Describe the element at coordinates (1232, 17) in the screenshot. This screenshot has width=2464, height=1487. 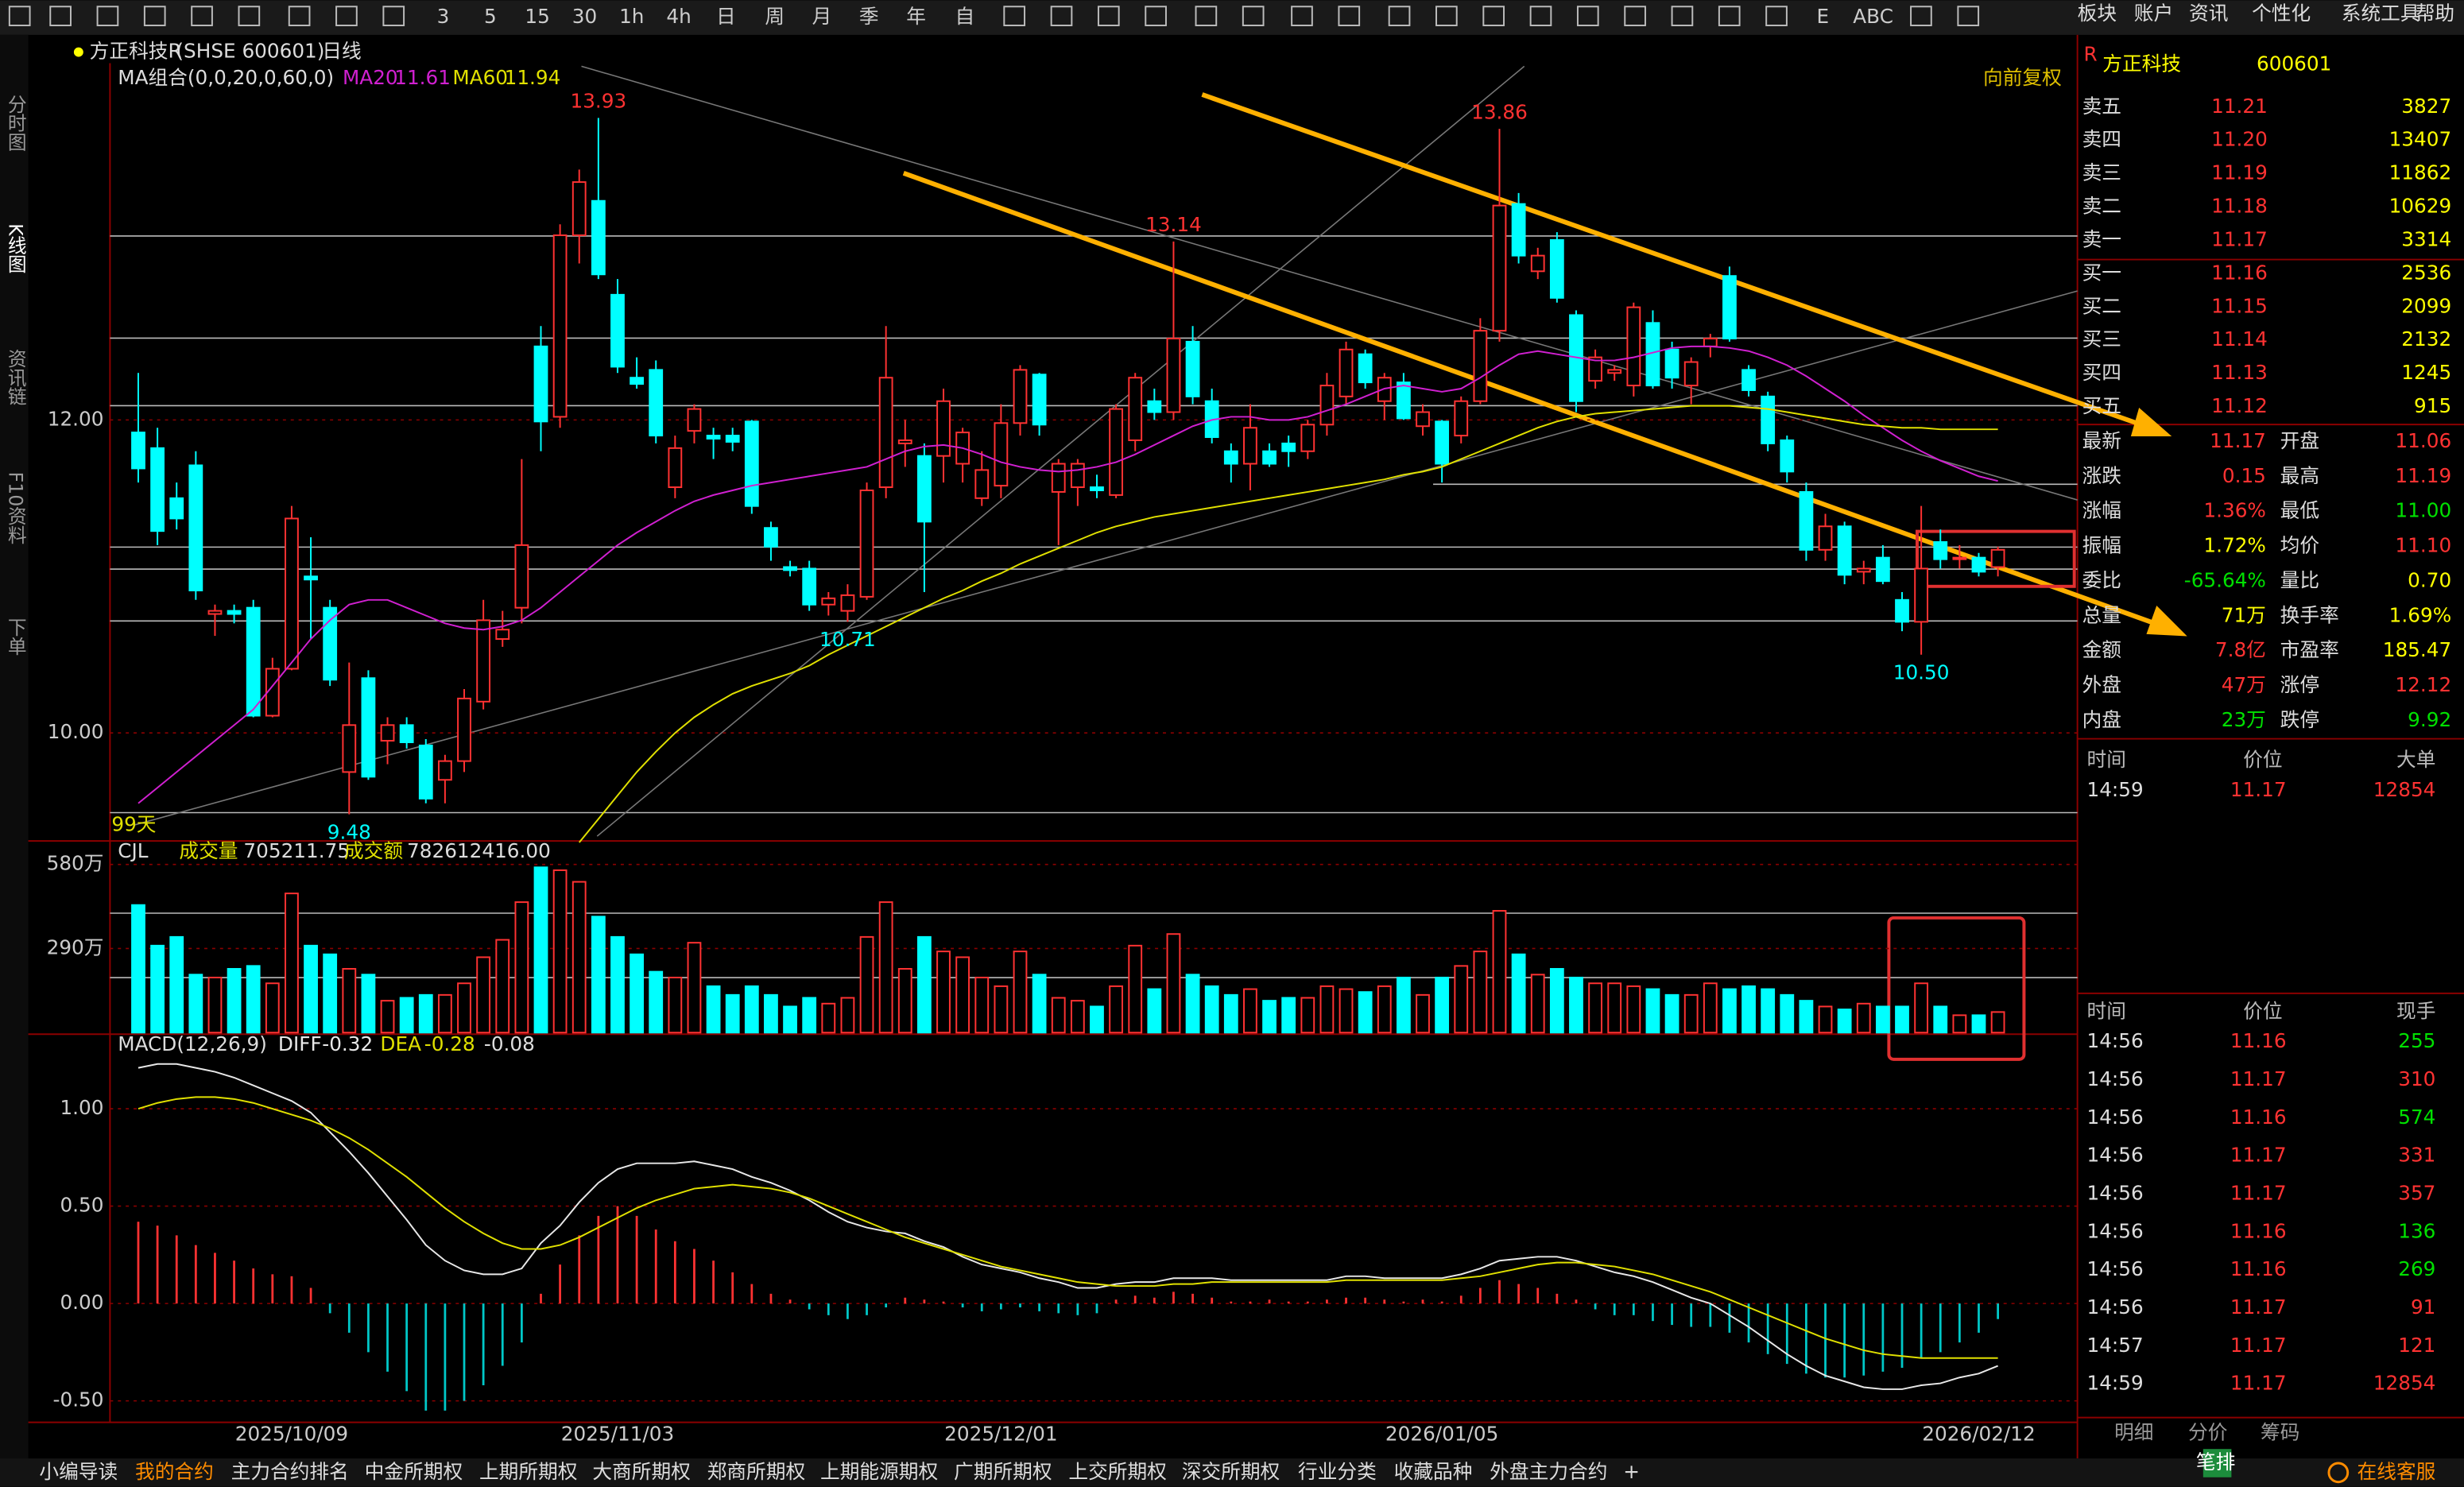
I see `toolbar` at that location.